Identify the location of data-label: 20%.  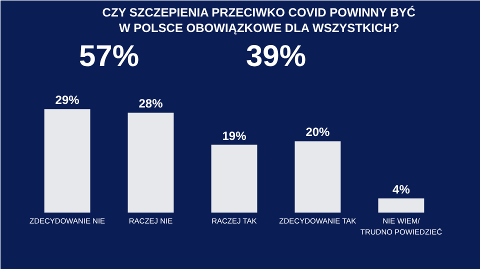
(318, 132).